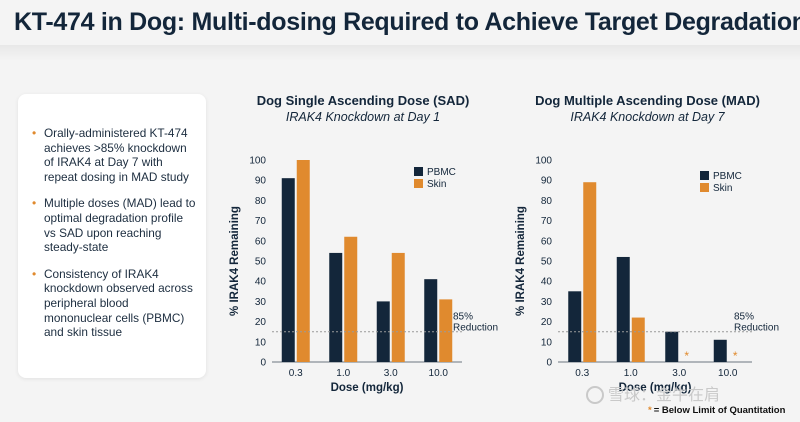 This screenshot has width=800, height=422. Describe the element at coordinates (547, 221) in the screenshot. I see `mad-y-tick-label: 70` at that location.